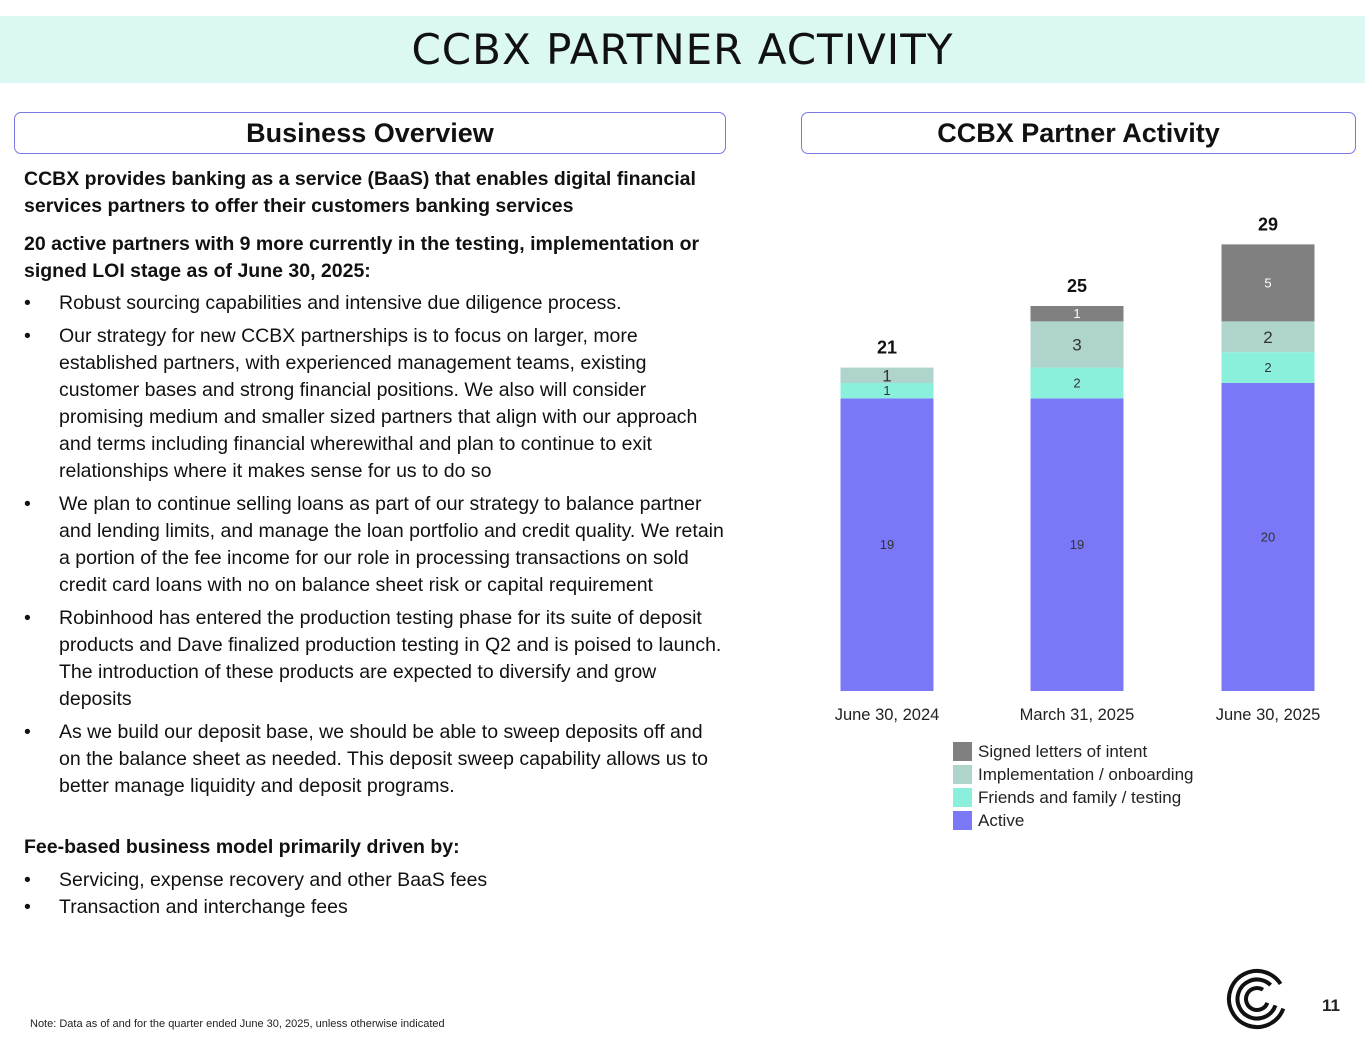 This screenshot has height=1055, width=1365. I want to click on list-item: • Transaction and interchange fees, so click(186, 907).